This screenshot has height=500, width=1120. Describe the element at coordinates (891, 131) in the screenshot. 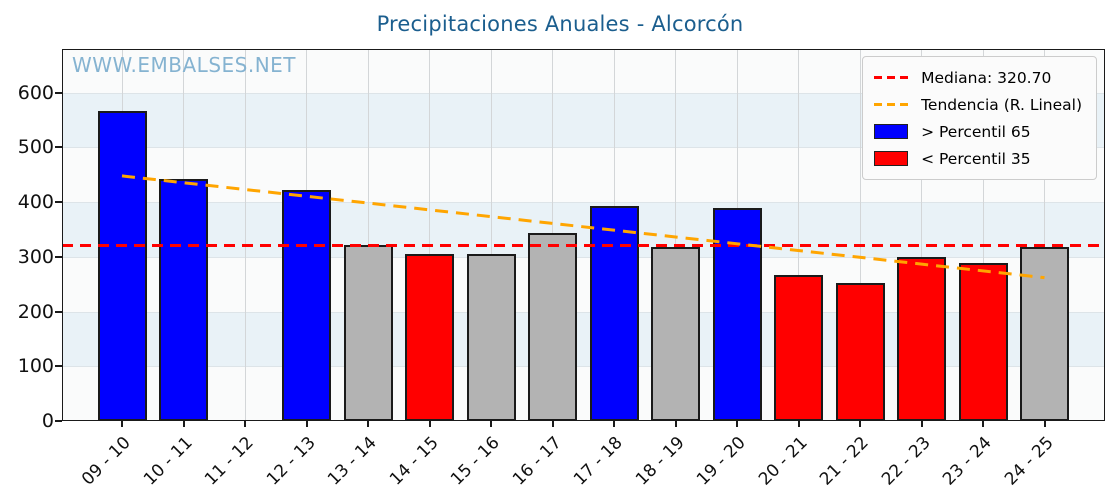

I see `above-percentile-swatch` at that location.